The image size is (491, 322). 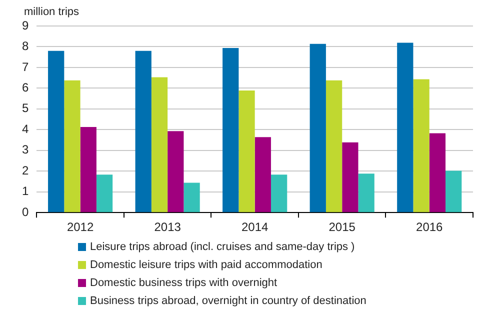 I want to click on y-tick-label: 2, so click(x=25, y=170).